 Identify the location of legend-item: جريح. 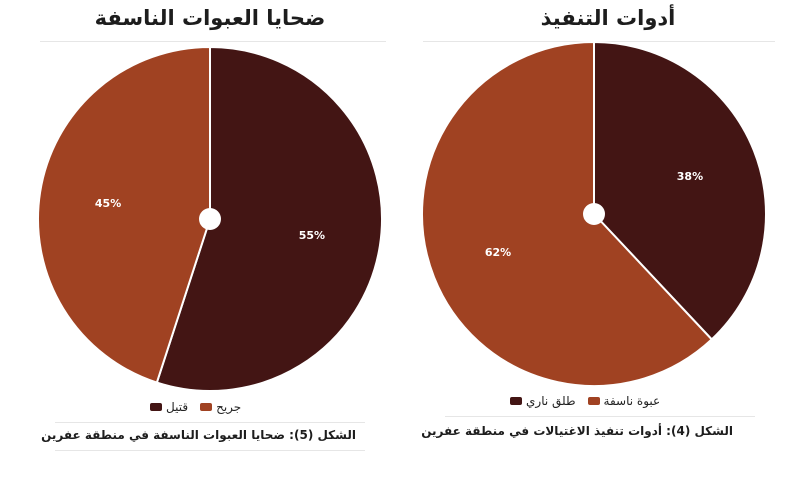
(220, 407).